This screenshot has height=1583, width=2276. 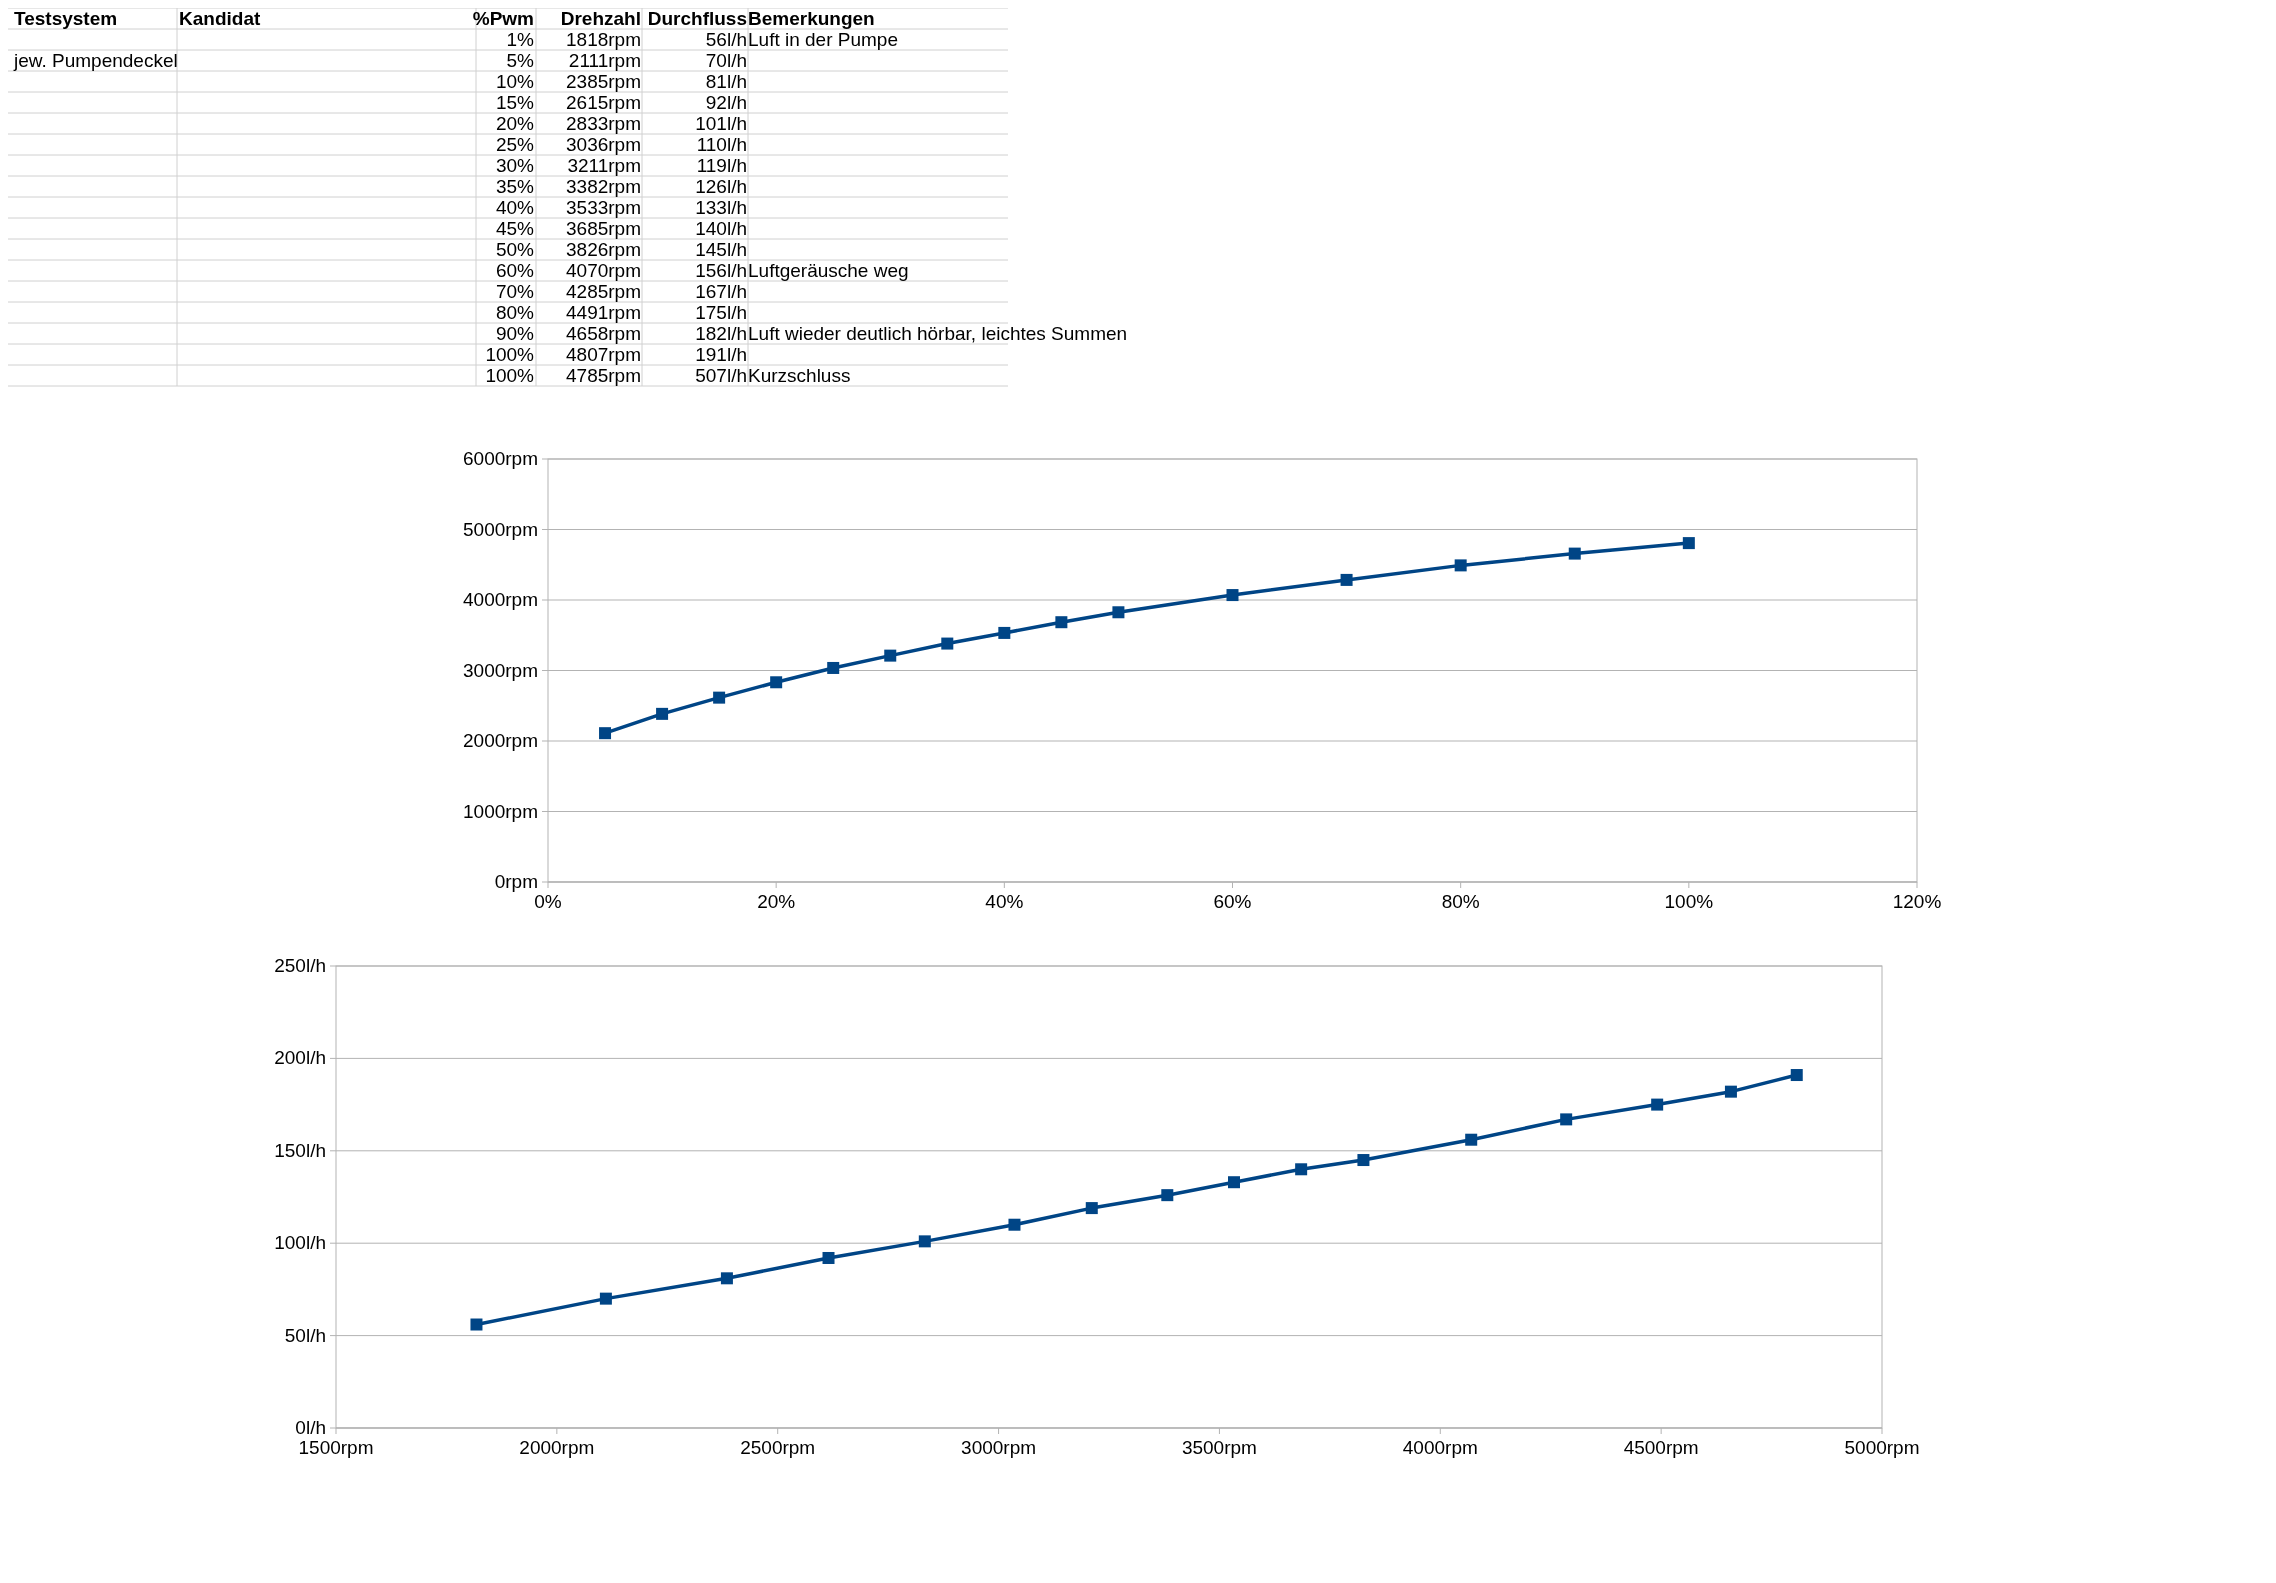 I want to click on y-tick-label: 0l/h, so click(x=310, y=1427).